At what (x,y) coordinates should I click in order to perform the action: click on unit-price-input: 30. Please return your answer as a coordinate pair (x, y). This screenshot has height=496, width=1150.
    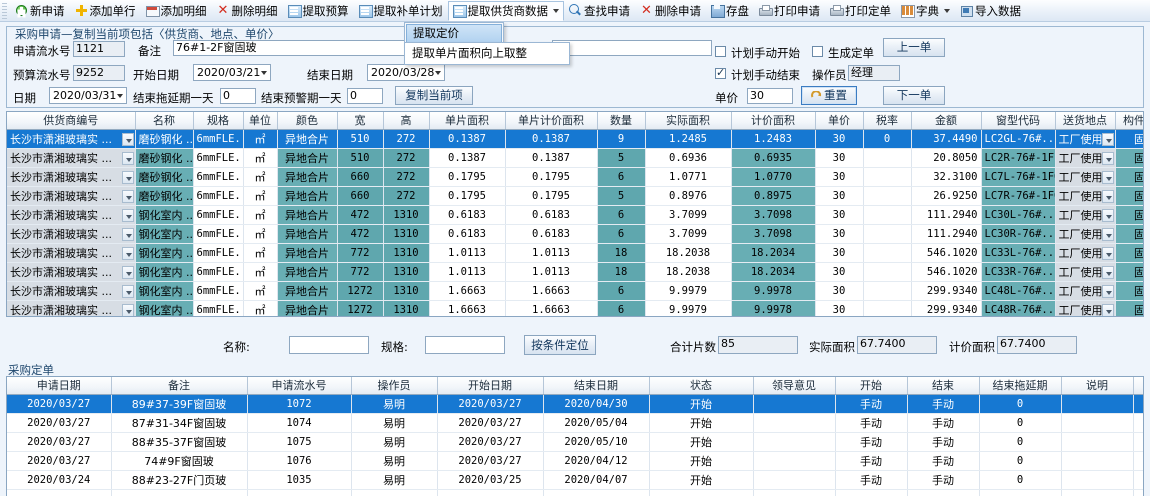
    Looking at the image, I should click on (770, 96).